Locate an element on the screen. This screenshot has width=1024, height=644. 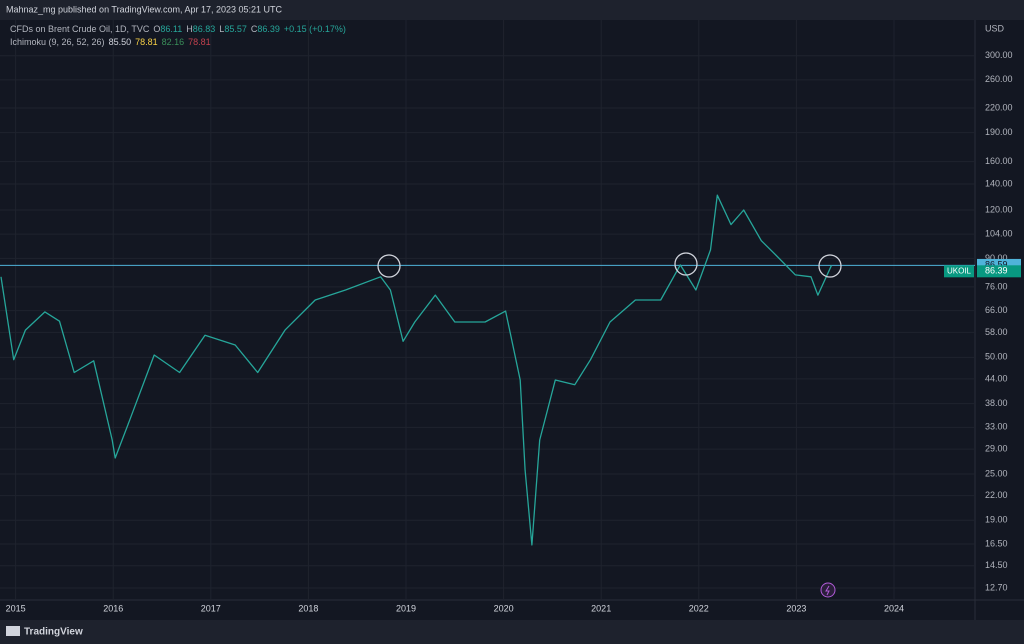
y-tick-label: 66.00 is located at coordinates (996, 310).